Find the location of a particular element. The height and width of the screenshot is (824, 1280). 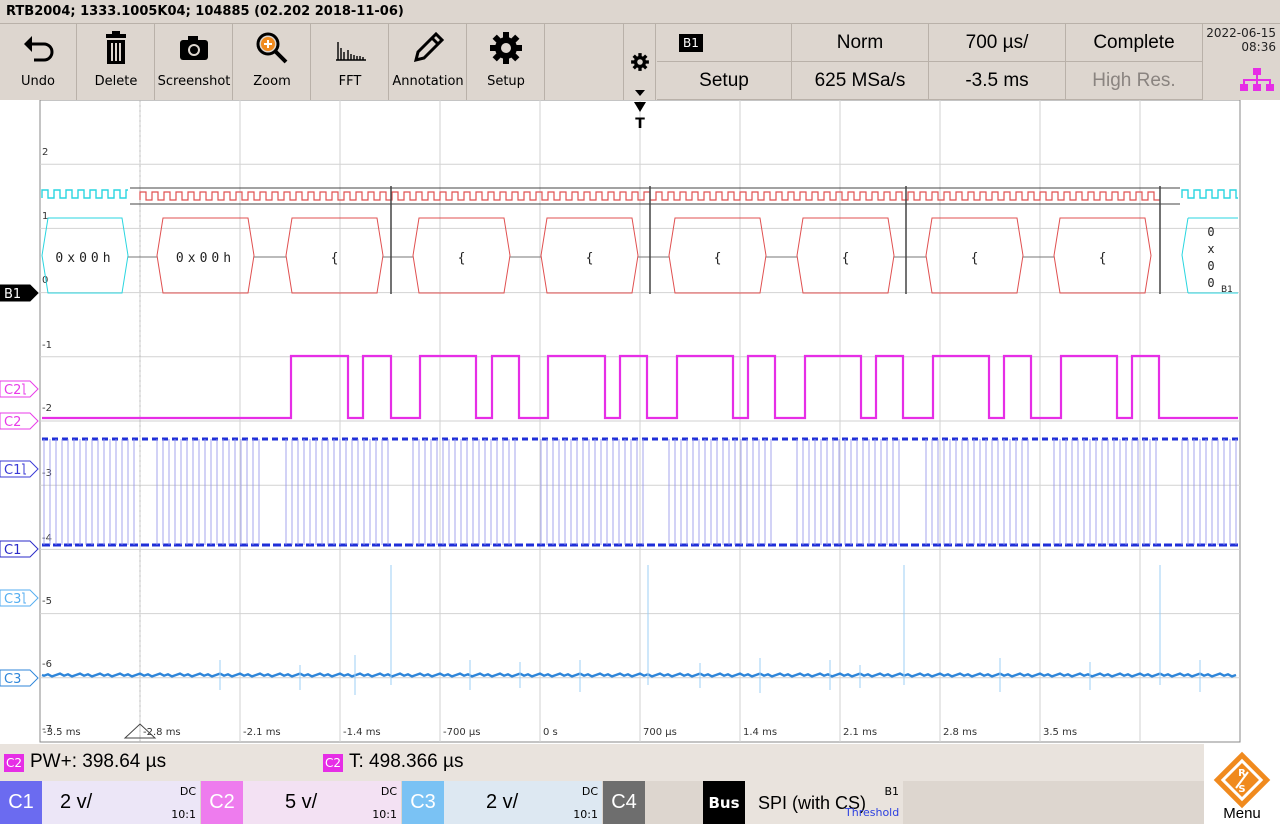

y-tick-label: -3 is located at coordinates (47, 473).